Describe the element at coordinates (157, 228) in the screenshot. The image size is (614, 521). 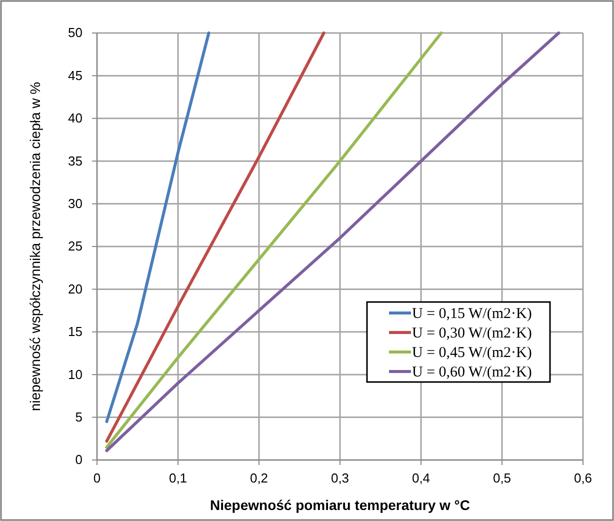
I see `line-series` at that location.